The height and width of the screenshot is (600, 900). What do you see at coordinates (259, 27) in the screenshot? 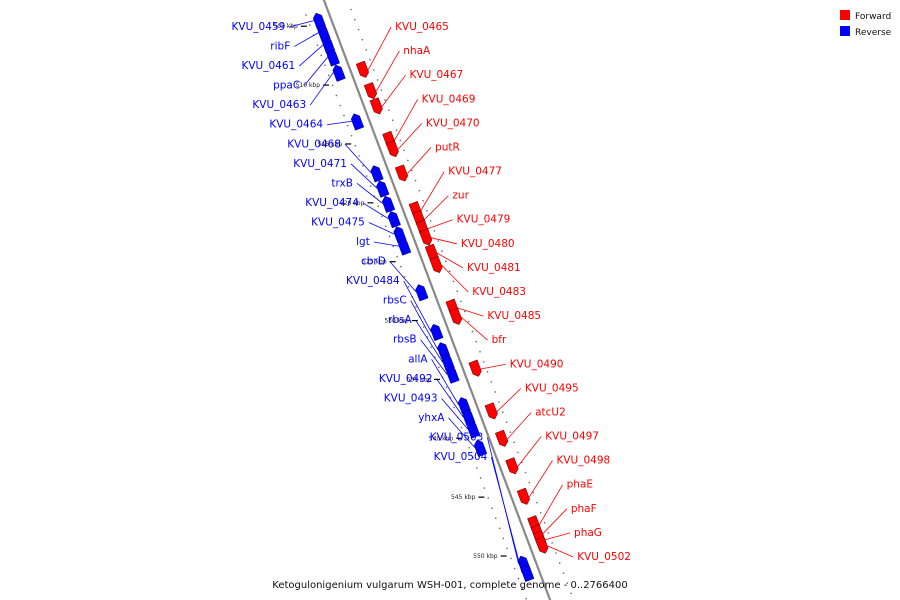
I see `gene-label: KVU_0459` at bounding box center [259, 27].